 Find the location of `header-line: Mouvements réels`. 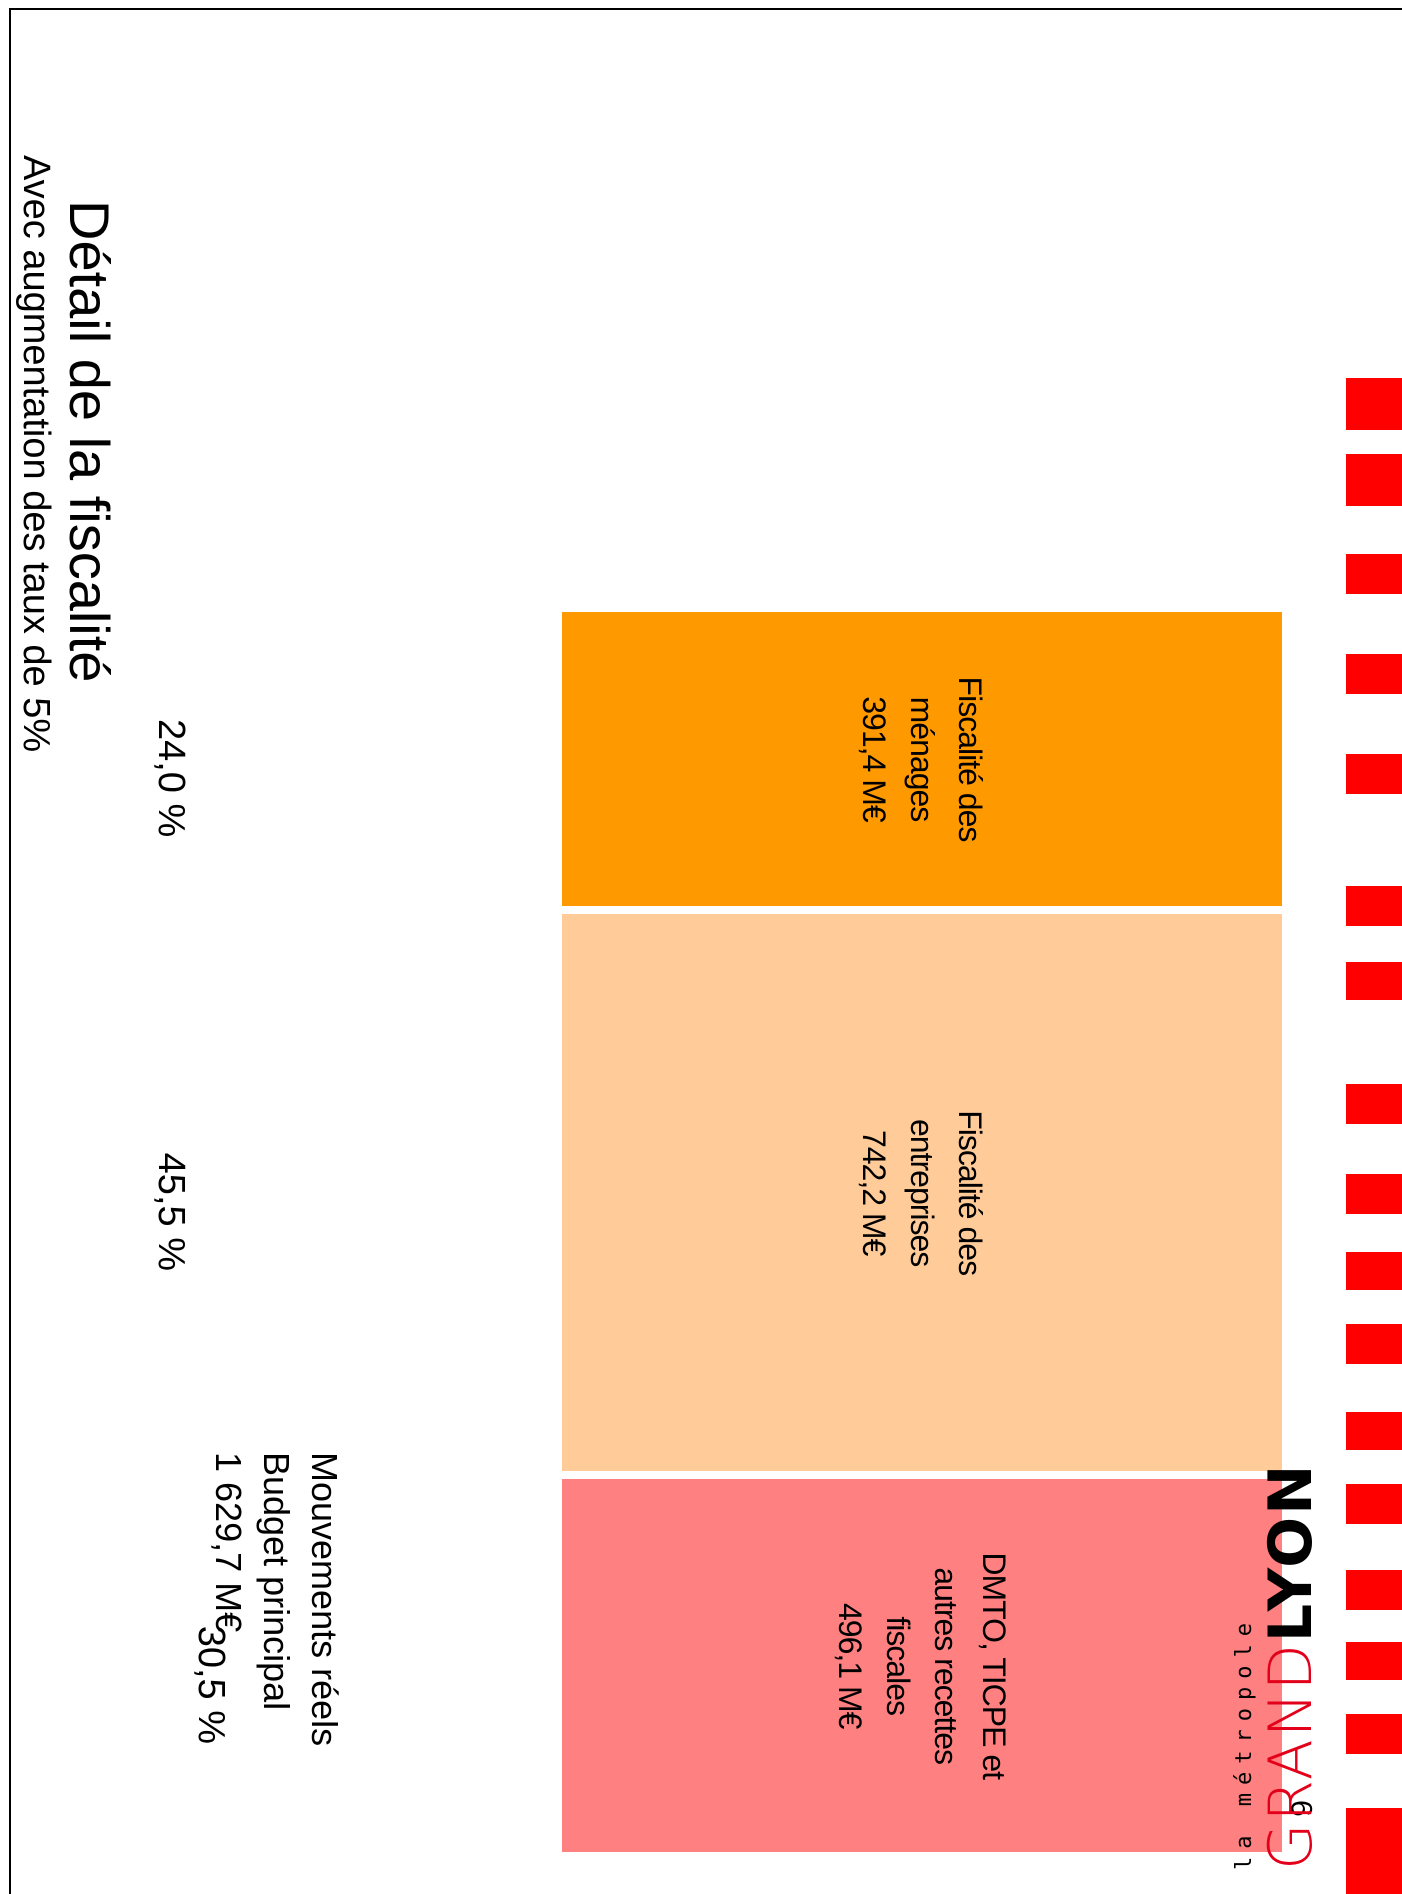

header-line: Mouvements réels is located at coordinates (324, 1599).